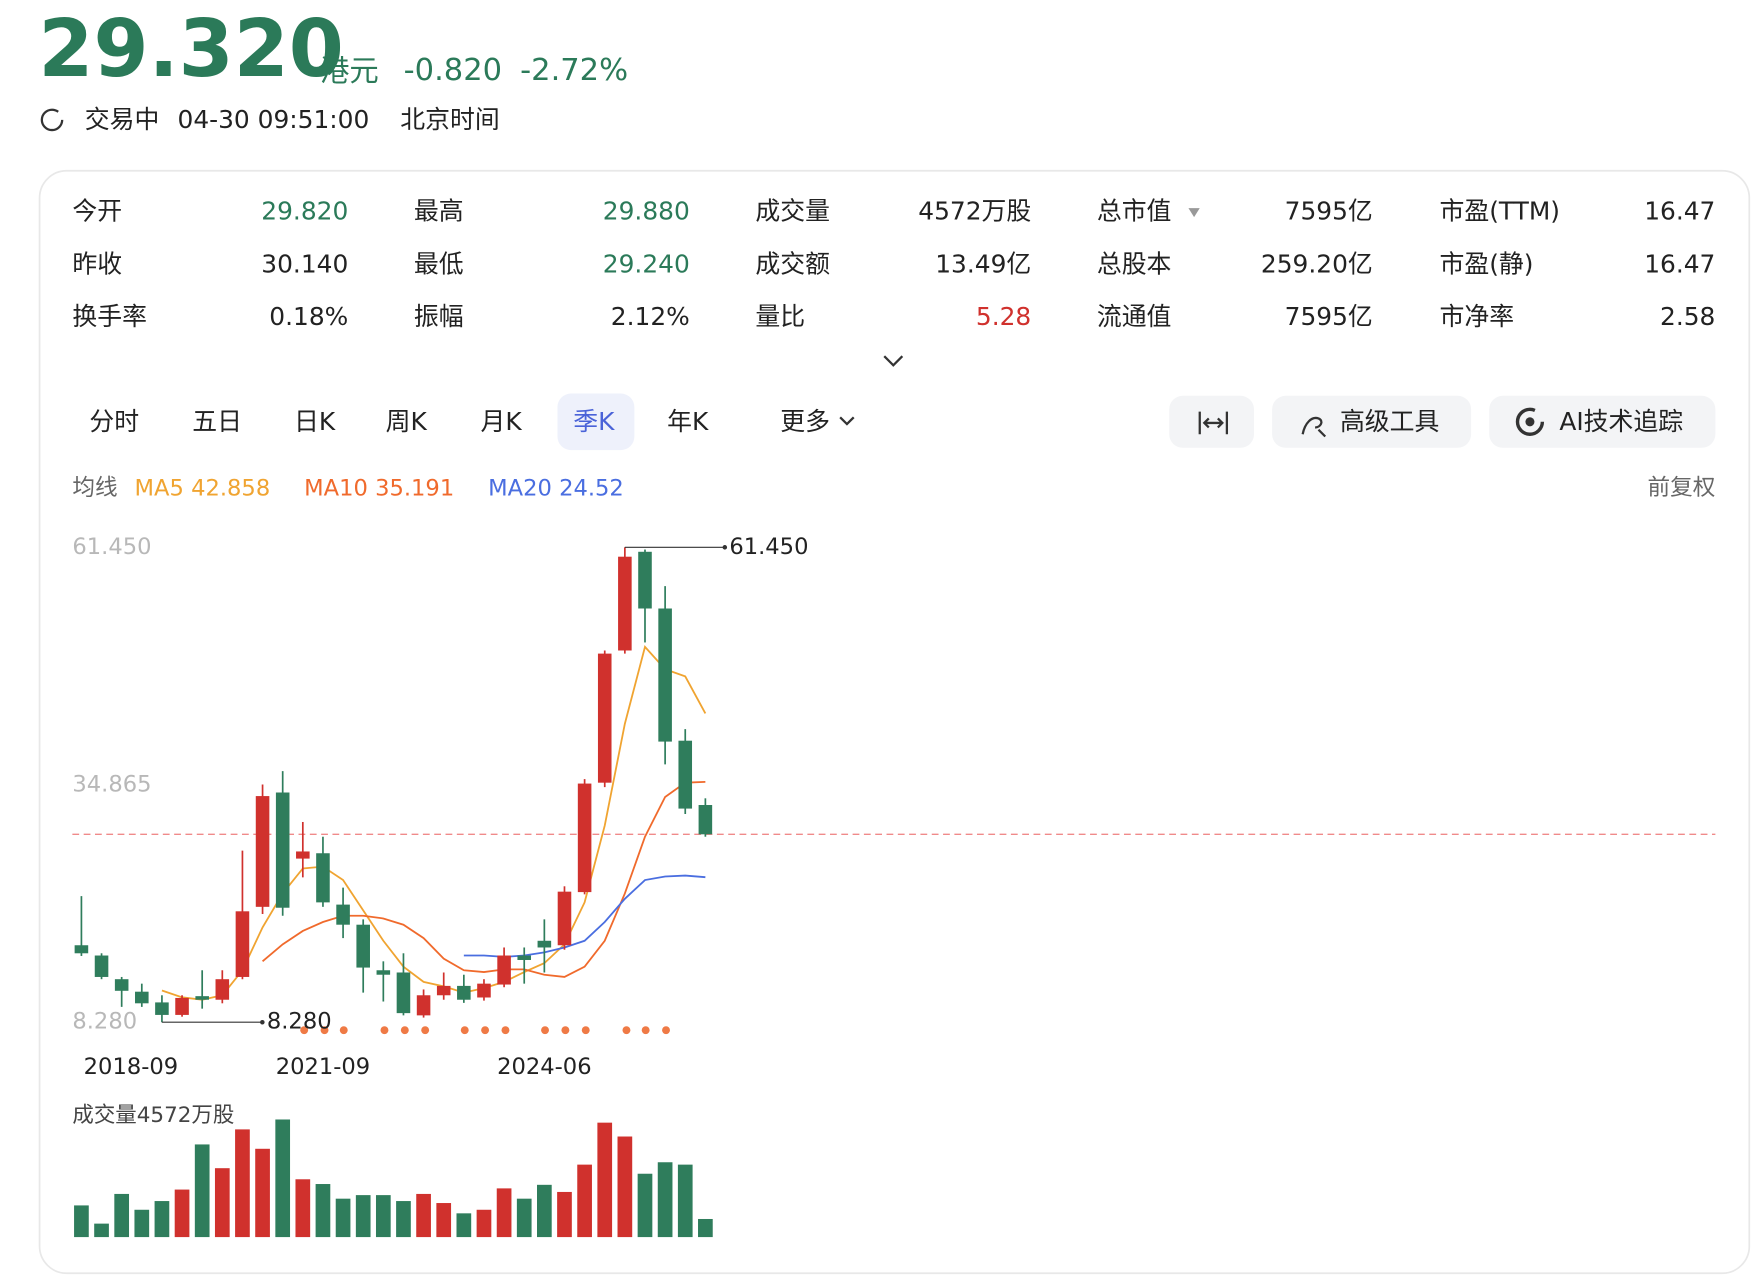  I want to click on ma-legend-value: 35.191, so click(414, 488).